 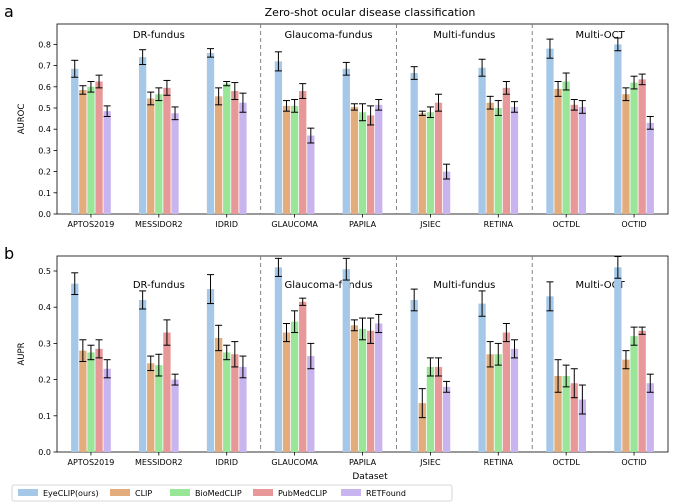 I want to click on y-axis-label: AUROC, so click(x=22, y=119).